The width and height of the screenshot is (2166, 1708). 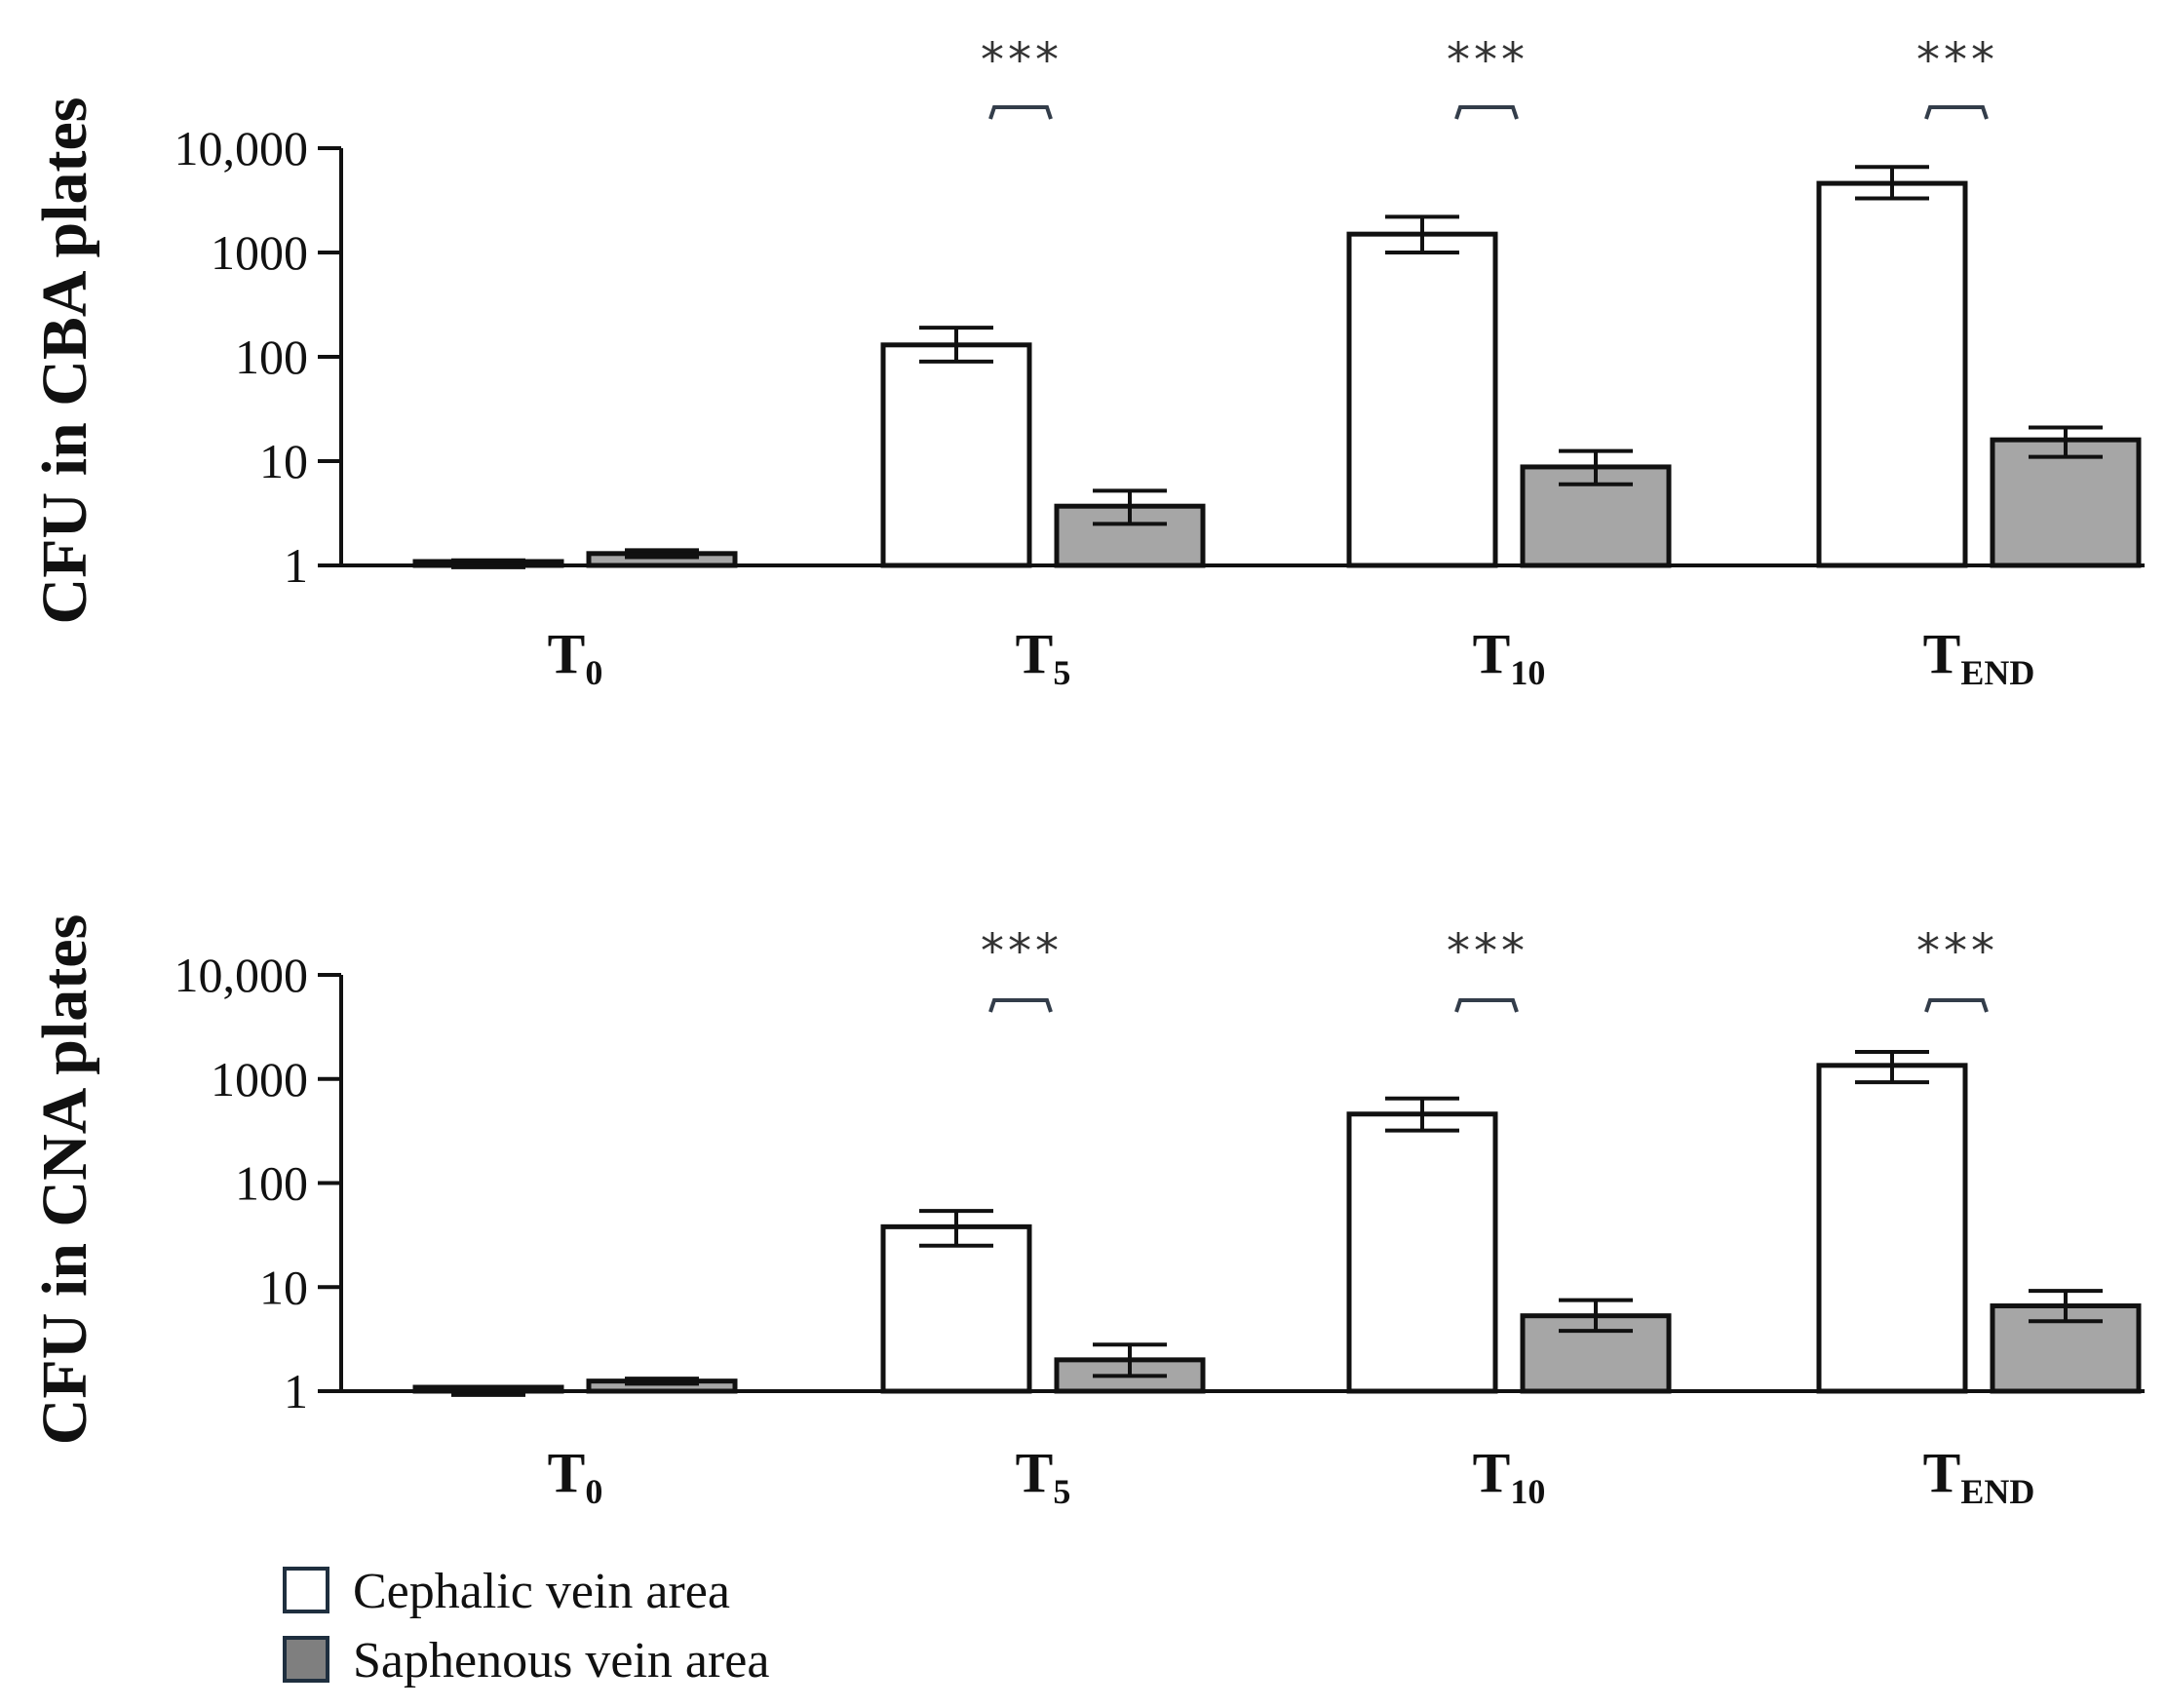 I want to click on legend-label-saphenous: Saphenous vein area, so click(x=561, y=1661).